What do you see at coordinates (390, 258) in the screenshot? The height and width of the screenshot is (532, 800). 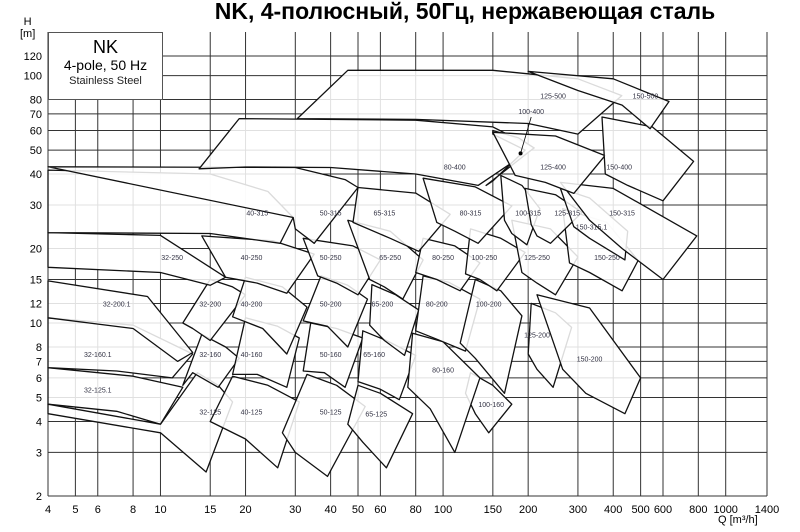 I see `pump-label-65-250: 65-250` at bounding box center [390, 258].